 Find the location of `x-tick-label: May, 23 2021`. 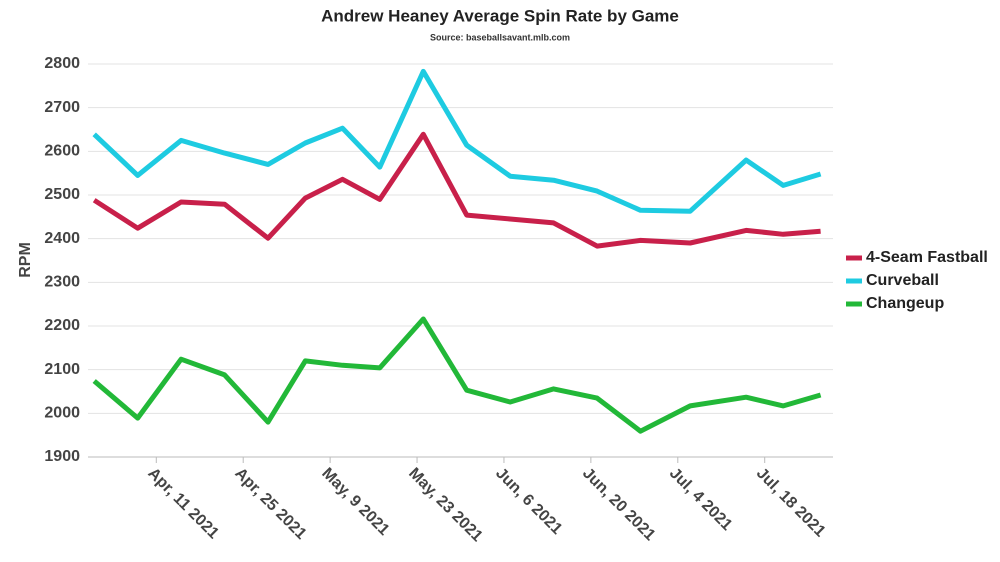

x-tick-label: May, 23 2021 is located at coordinates (445, 505).